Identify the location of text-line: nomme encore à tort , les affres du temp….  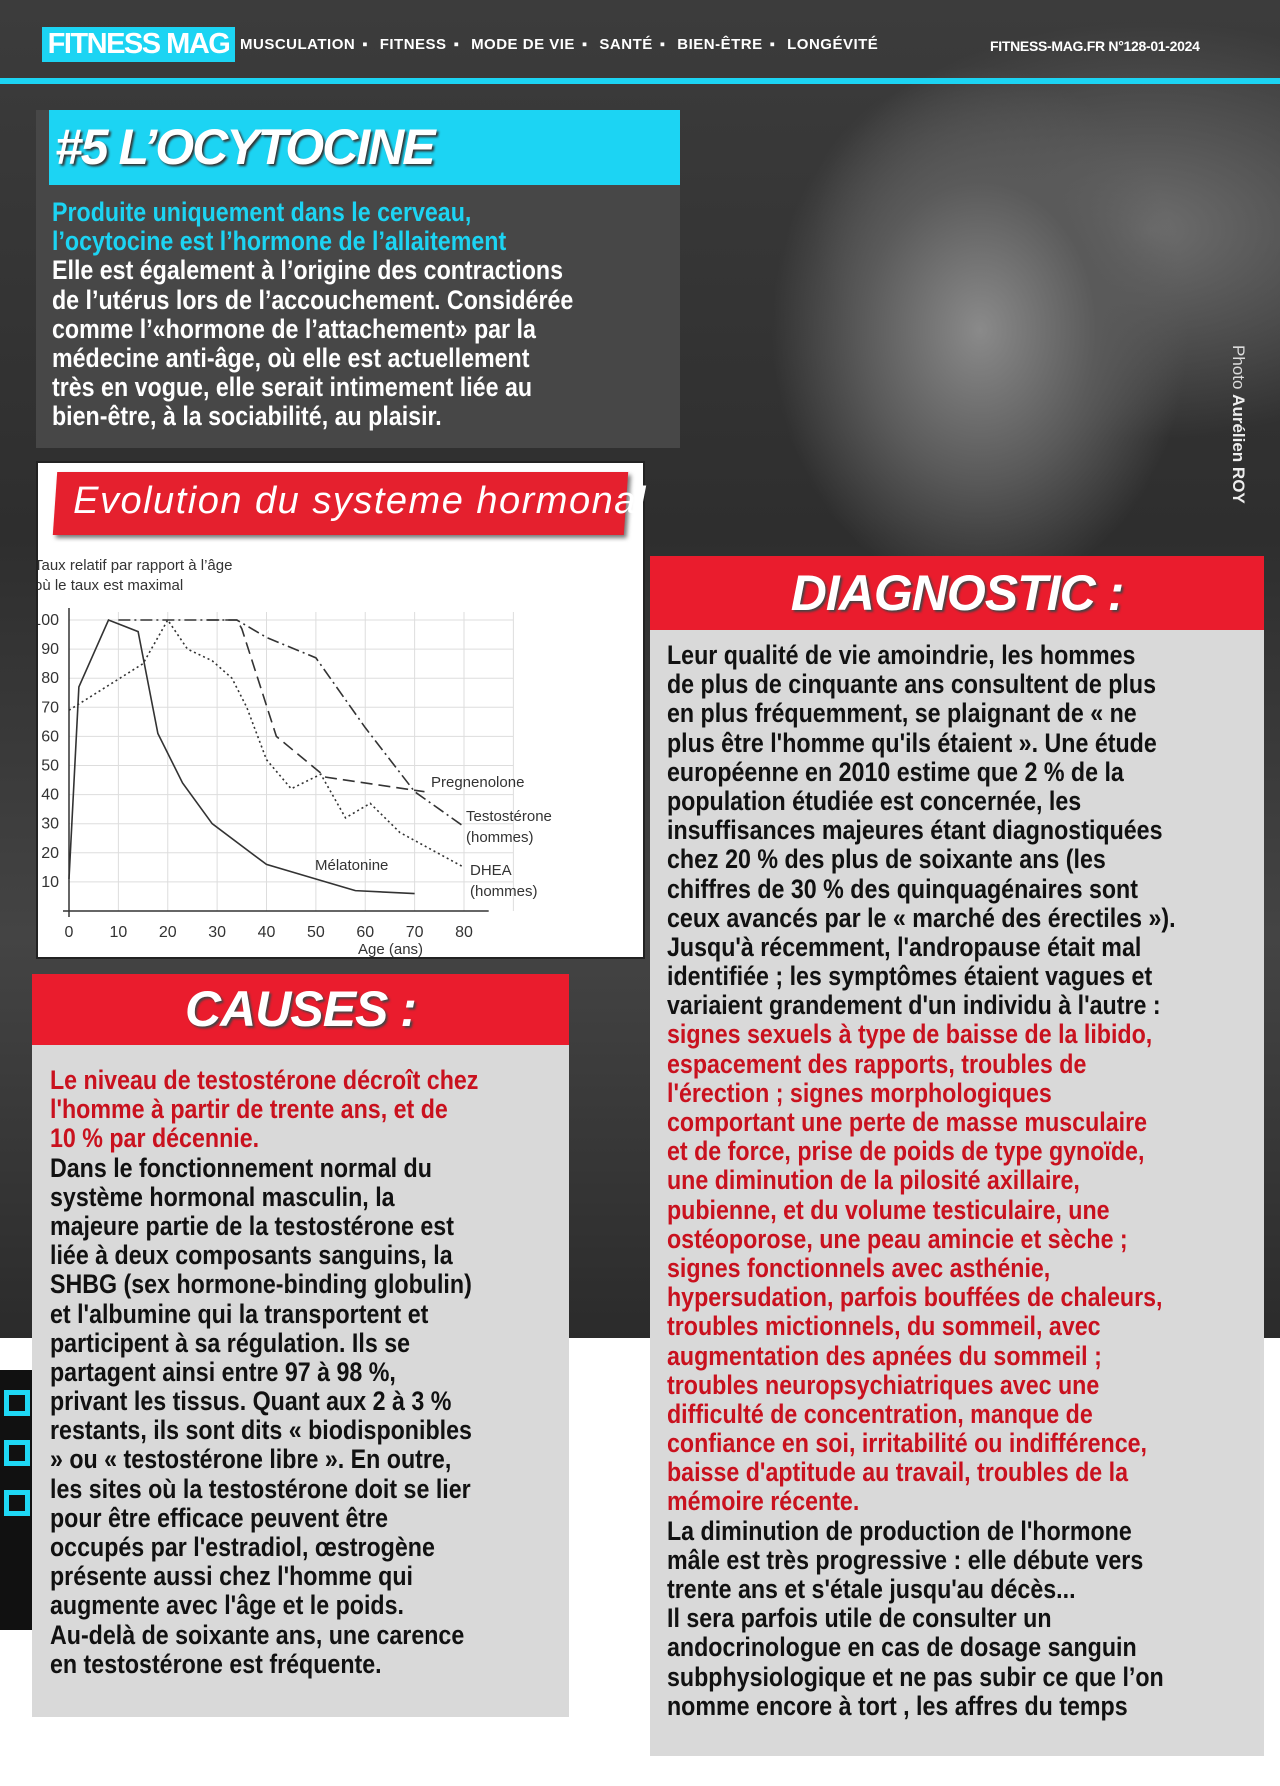
(897, 1705).